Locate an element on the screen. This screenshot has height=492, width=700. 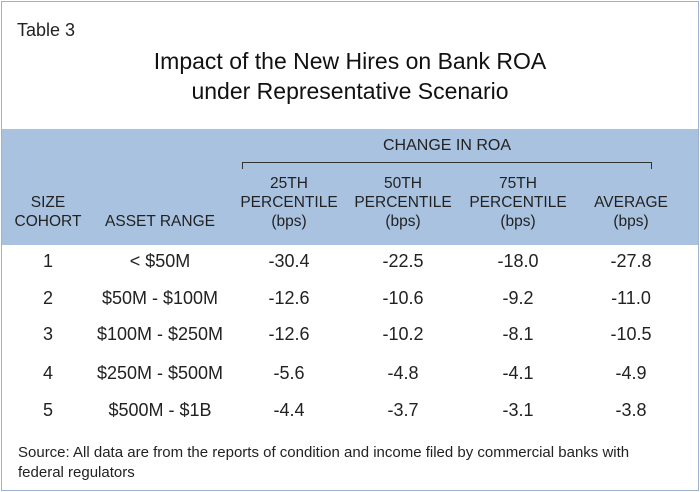
col-header-50th-percentile: 50TH PERCENTILE (bps) is located at coordinates (403, 202).